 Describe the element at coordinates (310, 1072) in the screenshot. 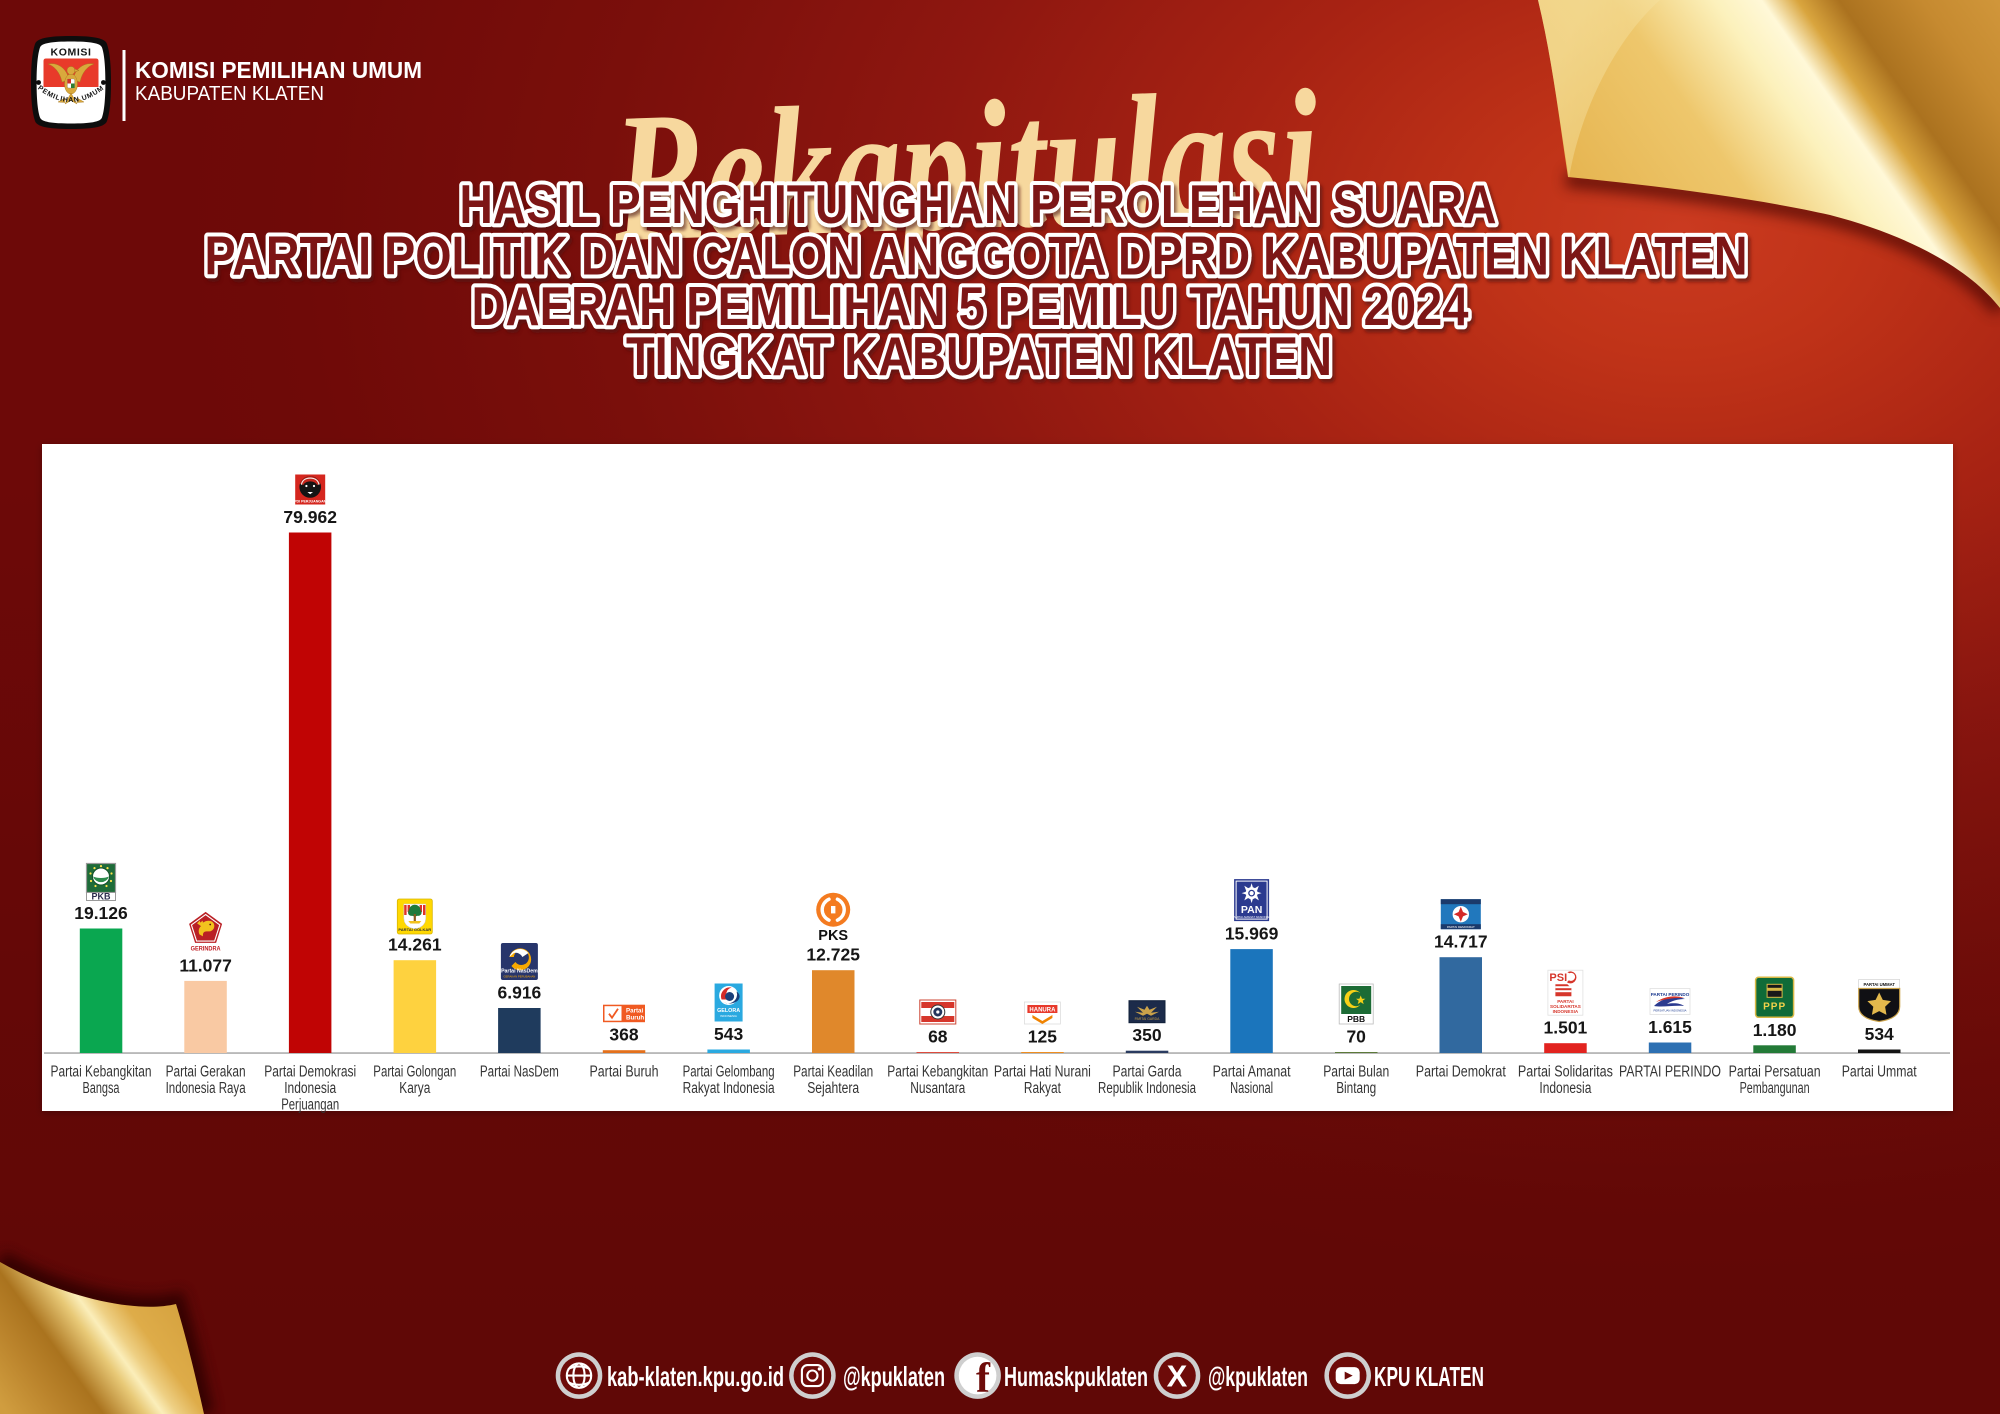

I see `svg-text: Partai Demokrasi` at that location.